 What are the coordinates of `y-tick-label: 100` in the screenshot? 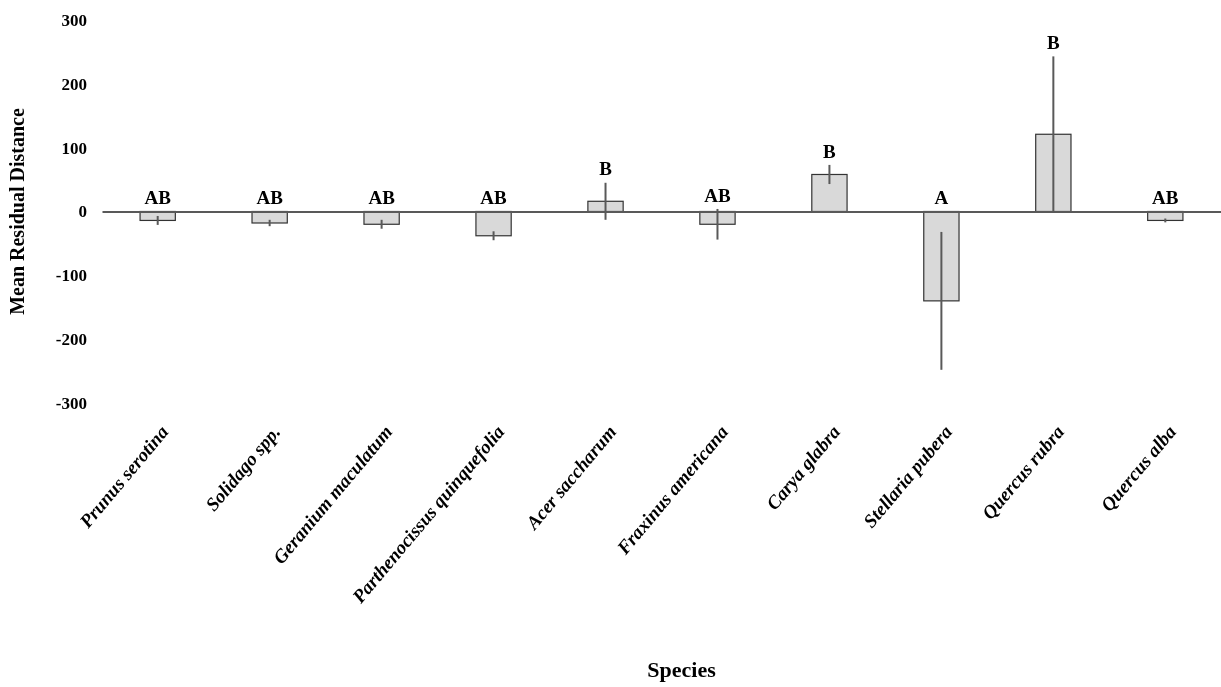 It's located at (74, 148).